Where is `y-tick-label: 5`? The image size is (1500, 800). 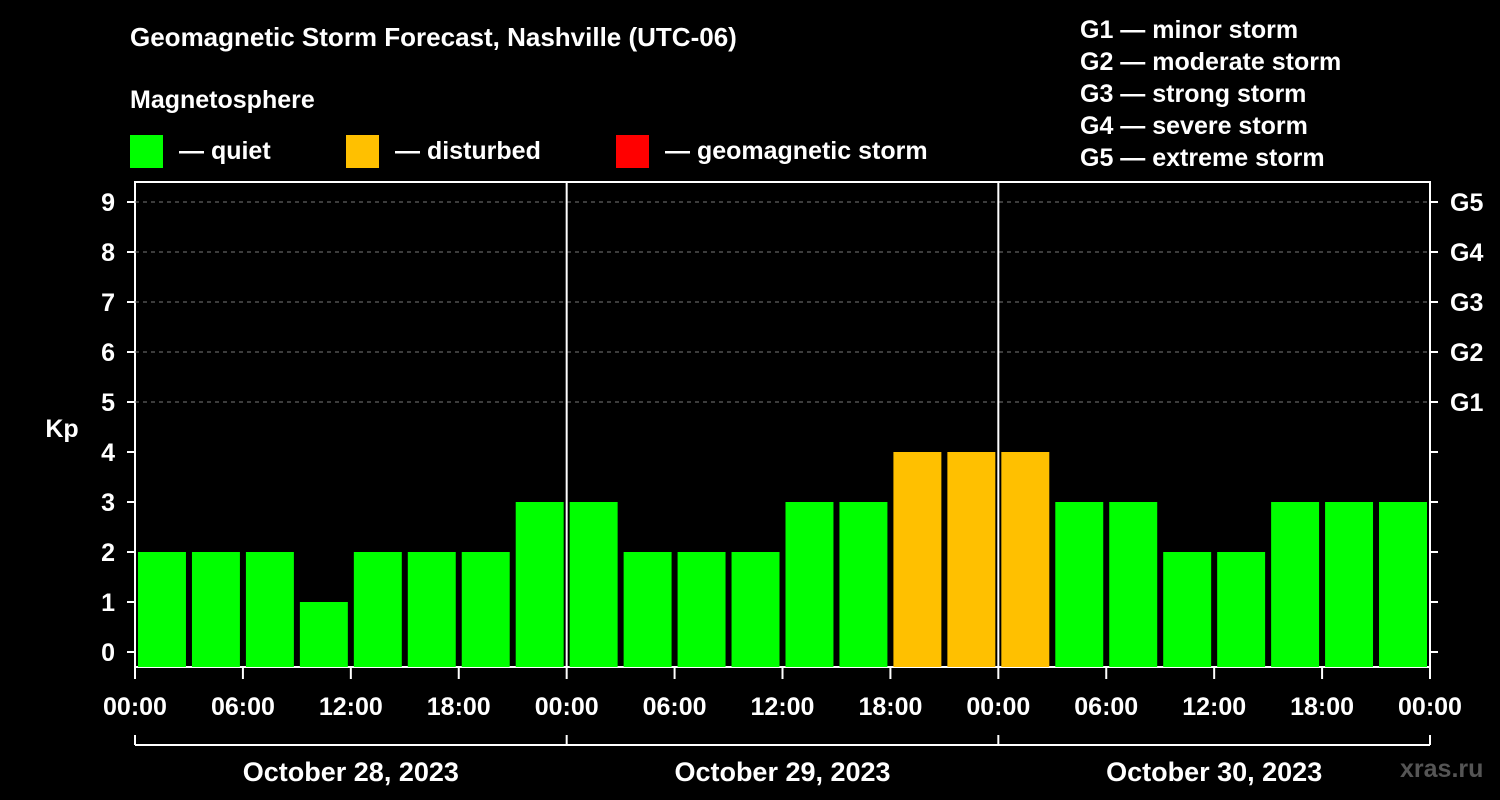 y-tick-label: 5 is located at coordinates (108, 403).